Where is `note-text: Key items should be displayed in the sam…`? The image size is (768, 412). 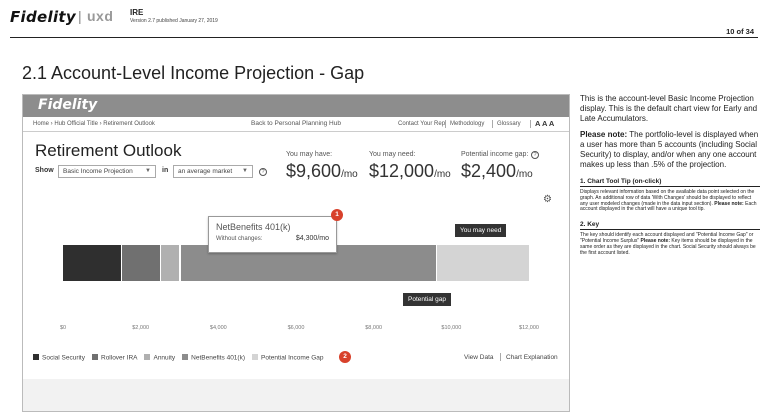
note-text: Key items should be displayed in the sam… is located at coordinates (668, 246).